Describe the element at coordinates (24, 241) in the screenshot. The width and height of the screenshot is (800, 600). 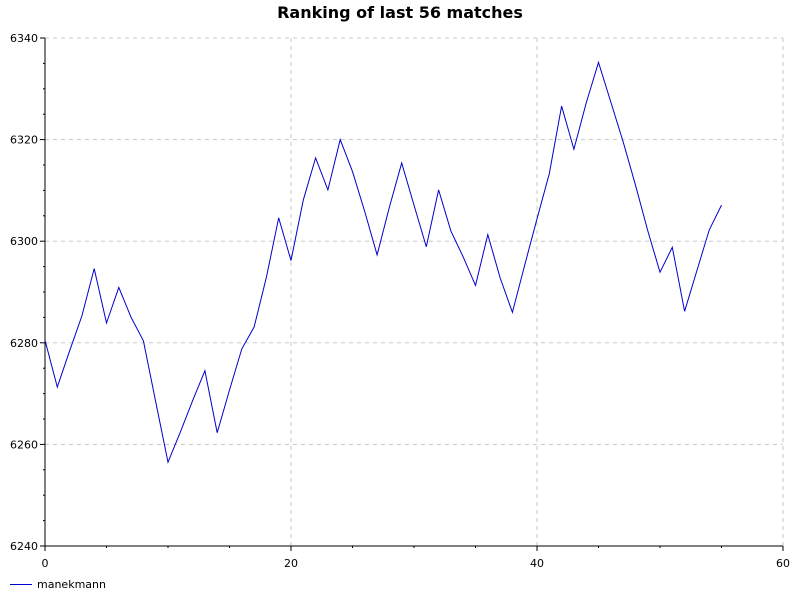
I see `y-tick-label: 6300` at that location.